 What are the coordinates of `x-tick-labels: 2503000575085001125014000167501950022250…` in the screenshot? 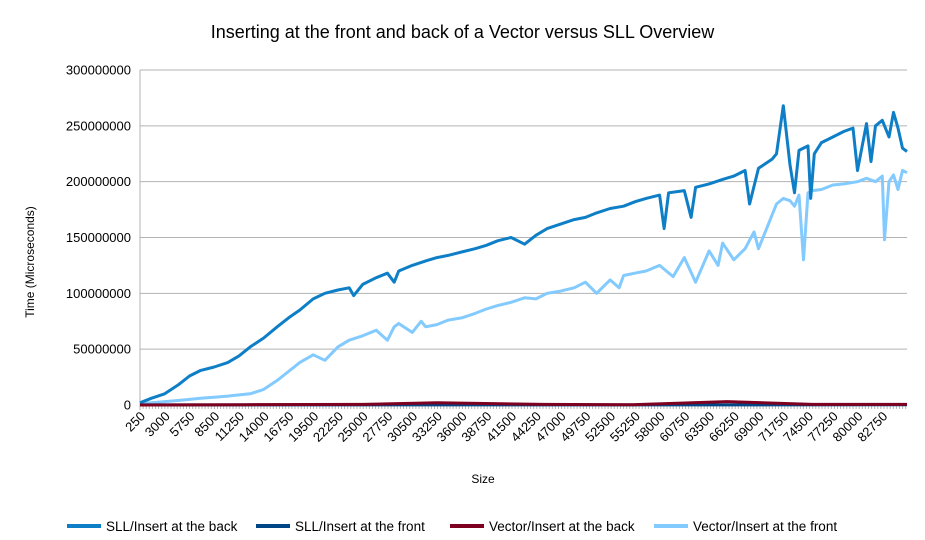 It's located at (506, 427).